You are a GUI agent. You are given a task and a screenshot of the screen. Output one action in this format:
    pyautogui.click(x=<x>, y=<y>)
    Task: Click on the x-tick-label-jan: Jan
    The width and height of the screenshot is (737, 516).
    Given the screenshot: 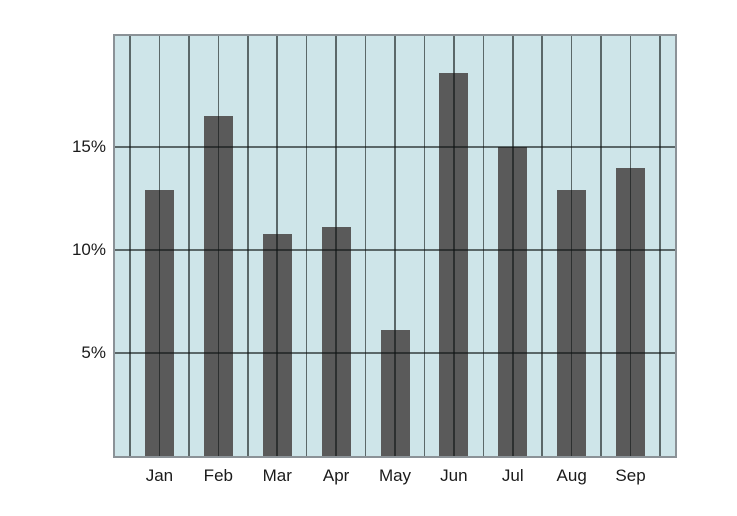 What is the action you would take?
    pyautogui.click(x=159, y=475)
    